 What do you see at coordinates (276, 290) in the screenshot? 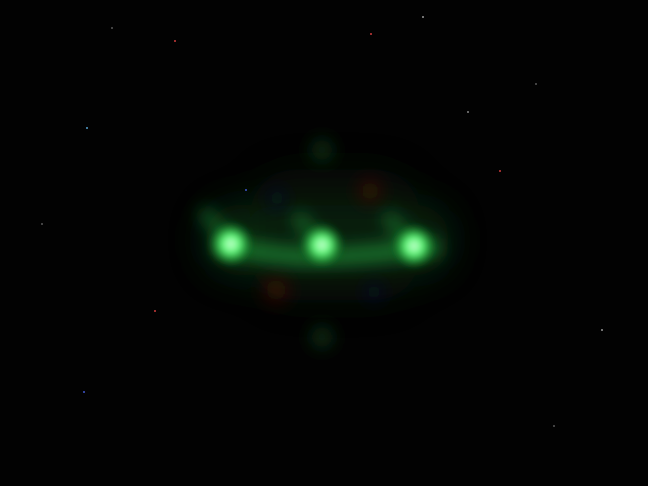
I see `faint-red-lower-spot` at bounding box center [276, 290].